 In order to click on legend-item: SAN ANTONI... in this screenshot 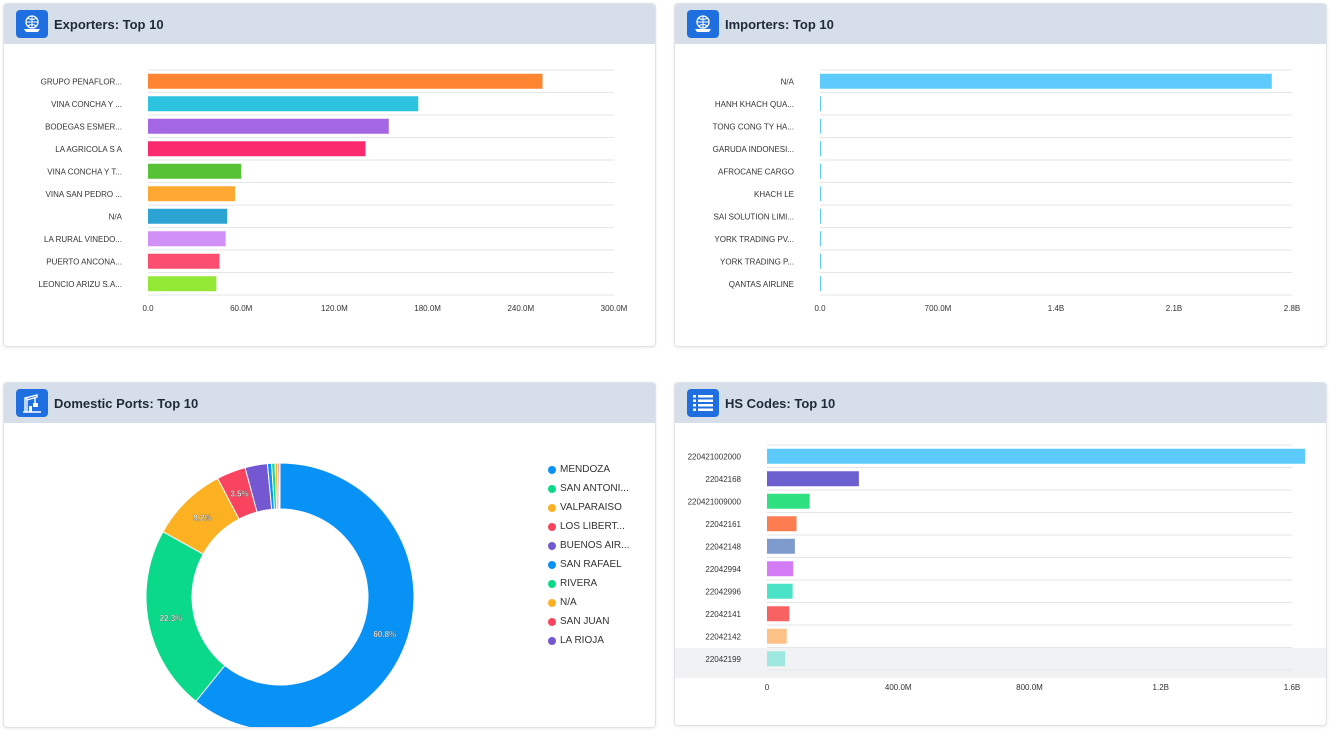, I will do `click(588, 488)`.